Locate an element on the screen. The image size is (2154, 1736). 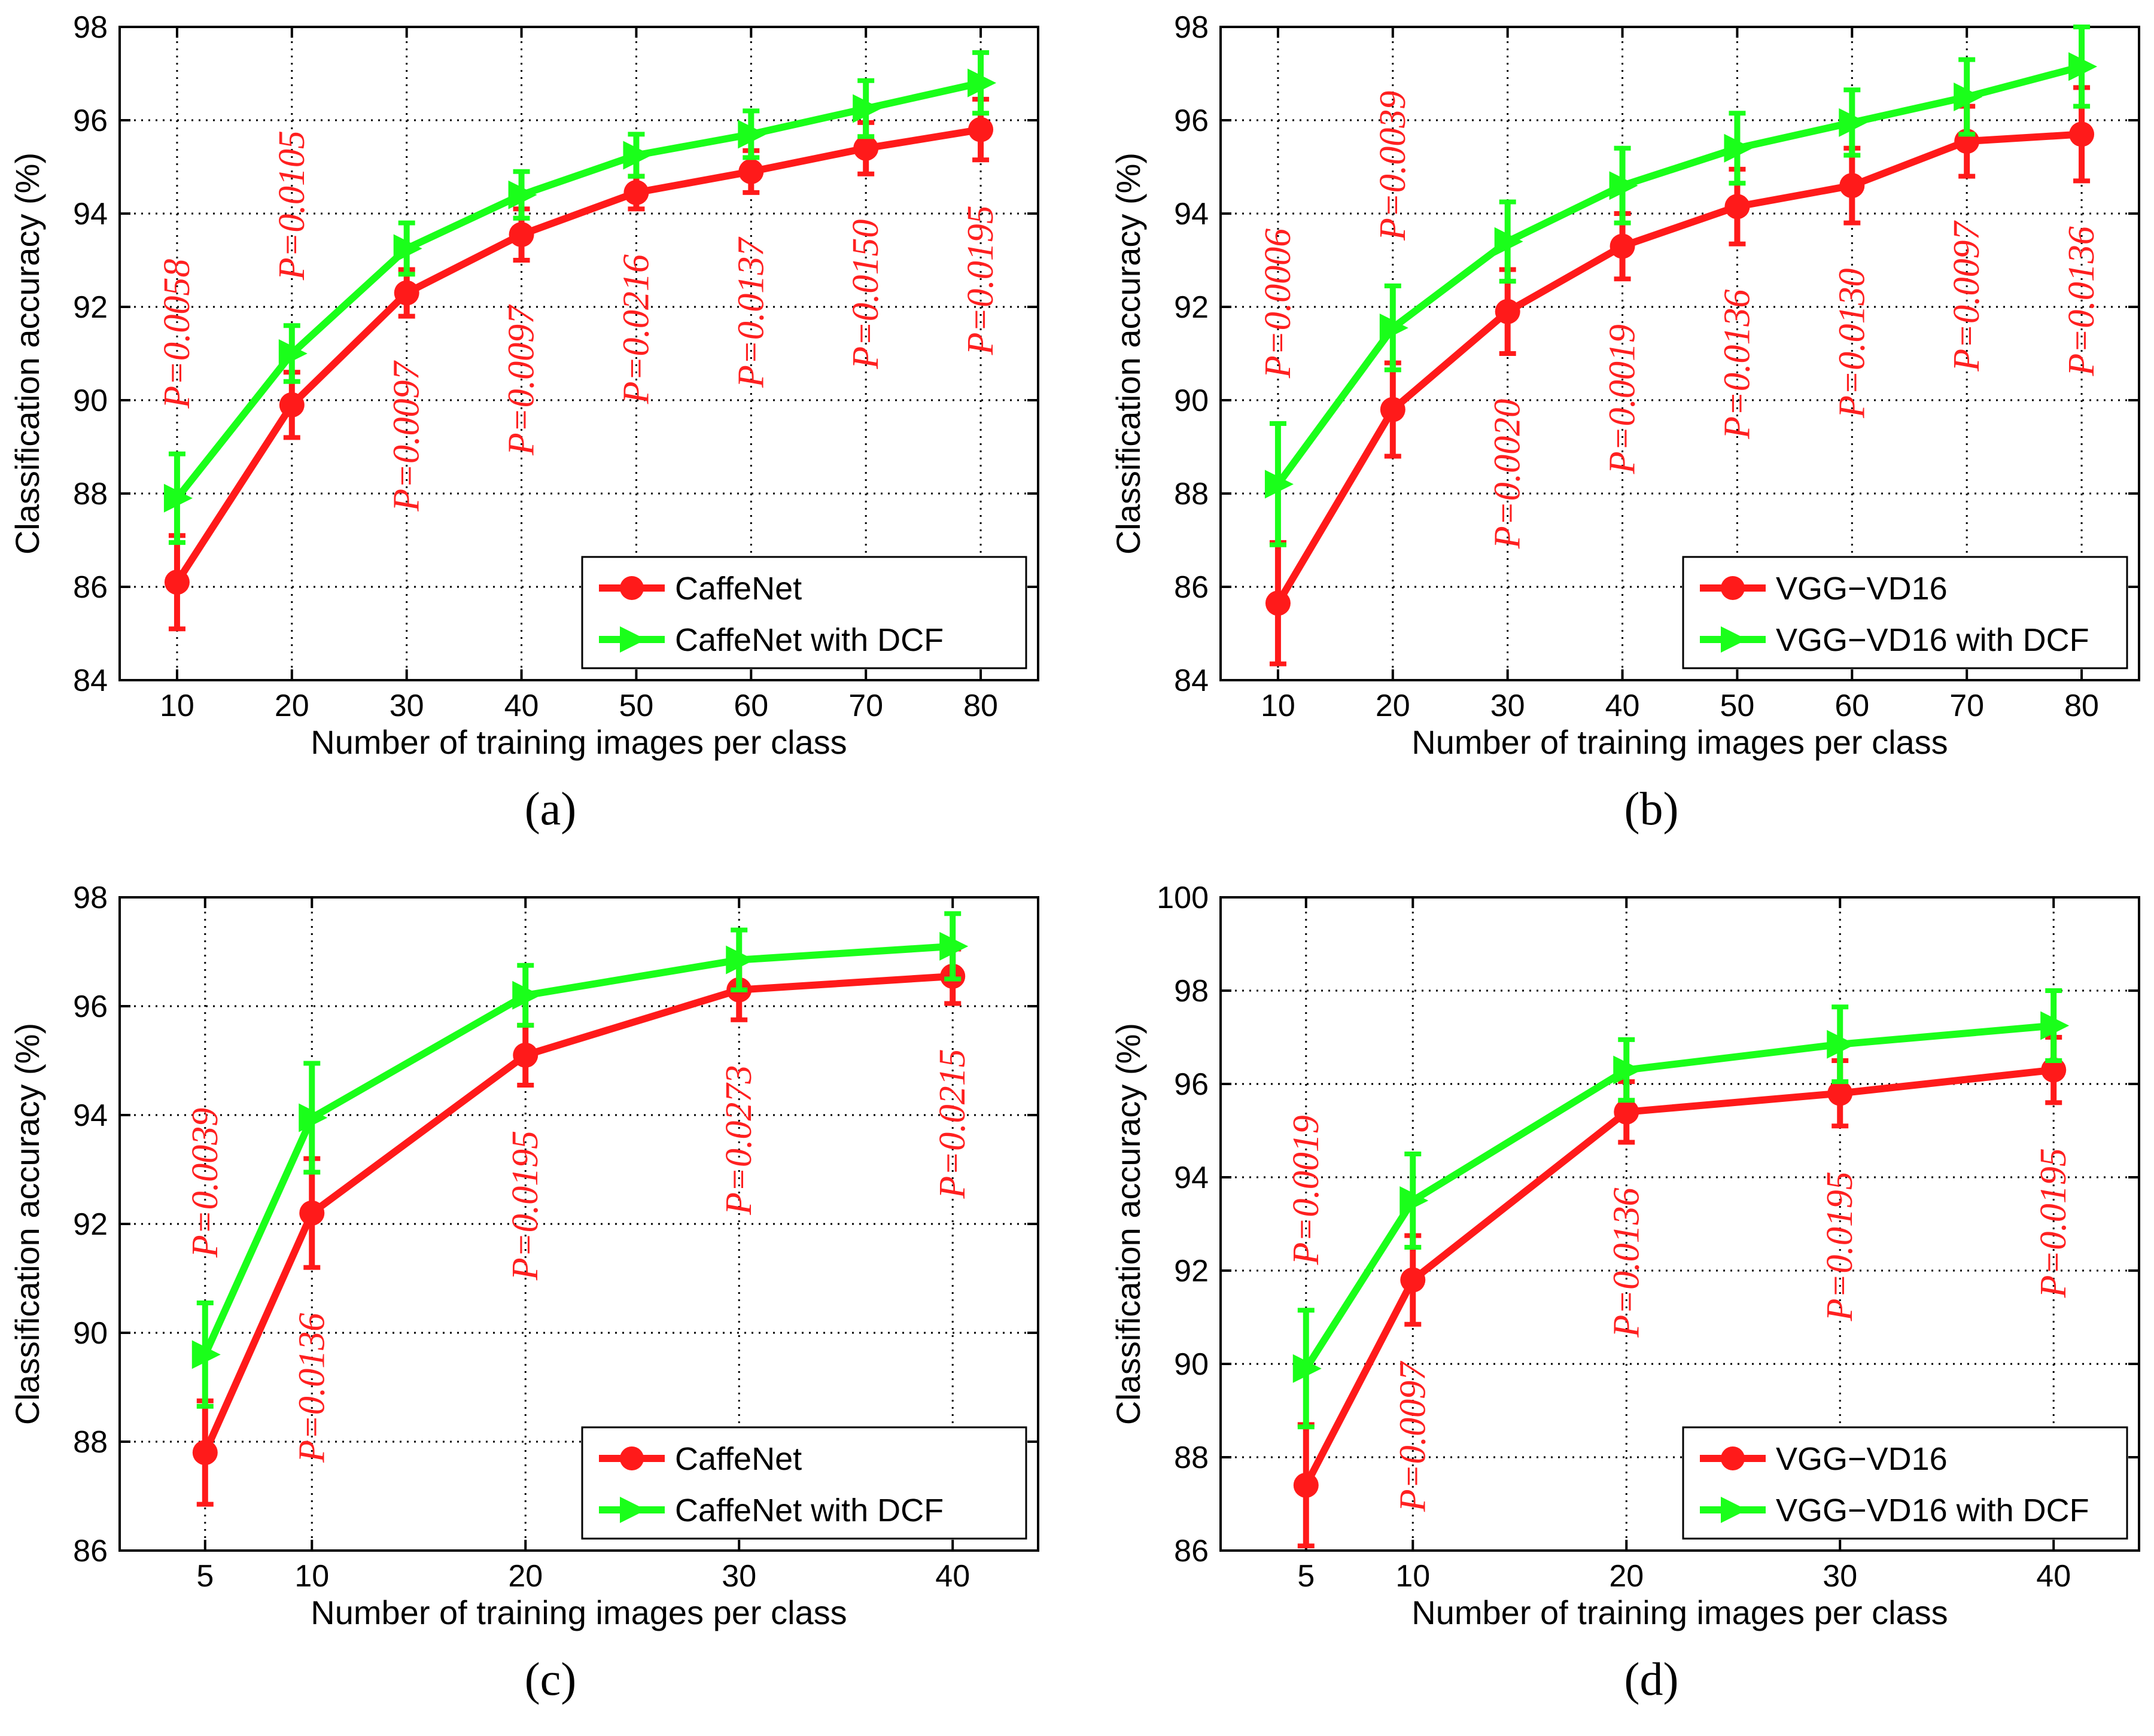
x-tick-label: 70 is located at coordinates (866, 706).